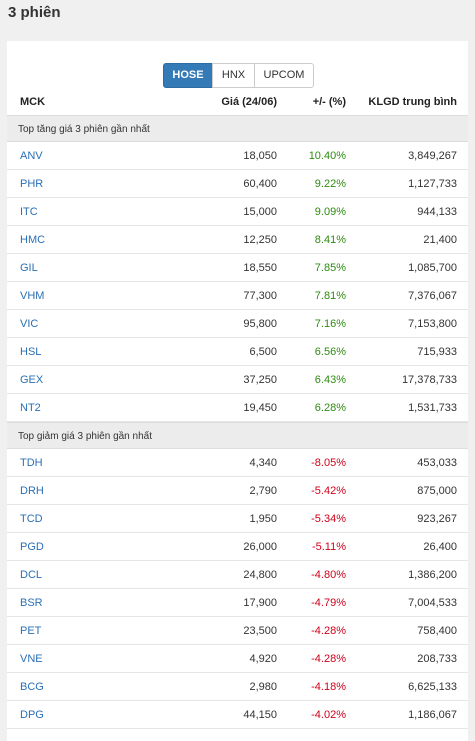 This screenshot has height=741, width=475. What do you see at coordinates (31, 603) in the screenshot?
I see `stock-symbol-link: BSR` at bounding box center [31, 603].